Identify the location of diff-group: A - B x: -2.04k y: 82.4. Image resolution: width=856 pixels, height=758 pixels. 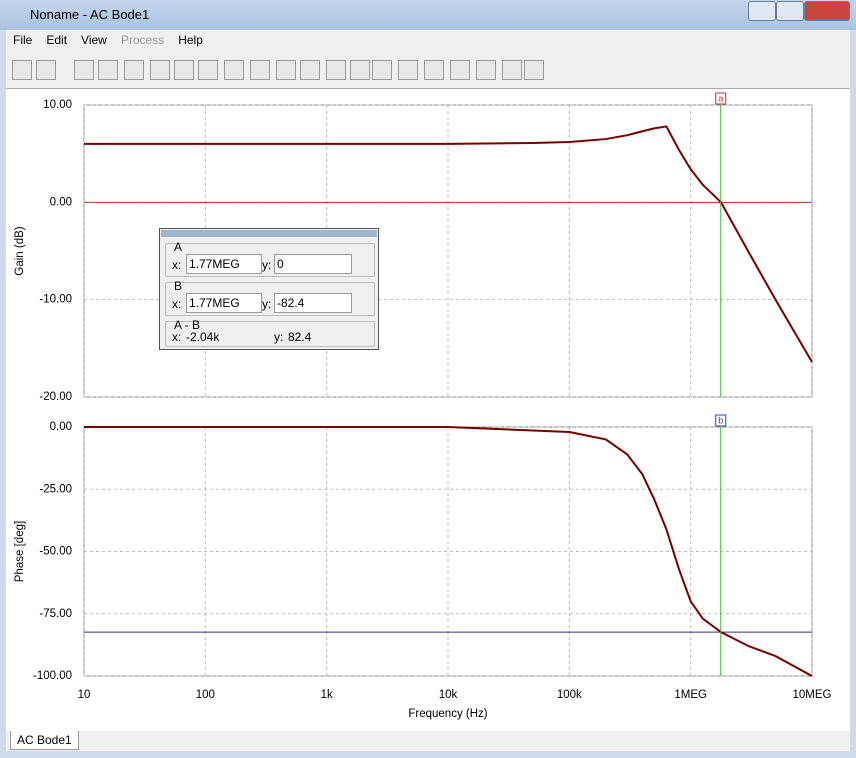
(270, 332).